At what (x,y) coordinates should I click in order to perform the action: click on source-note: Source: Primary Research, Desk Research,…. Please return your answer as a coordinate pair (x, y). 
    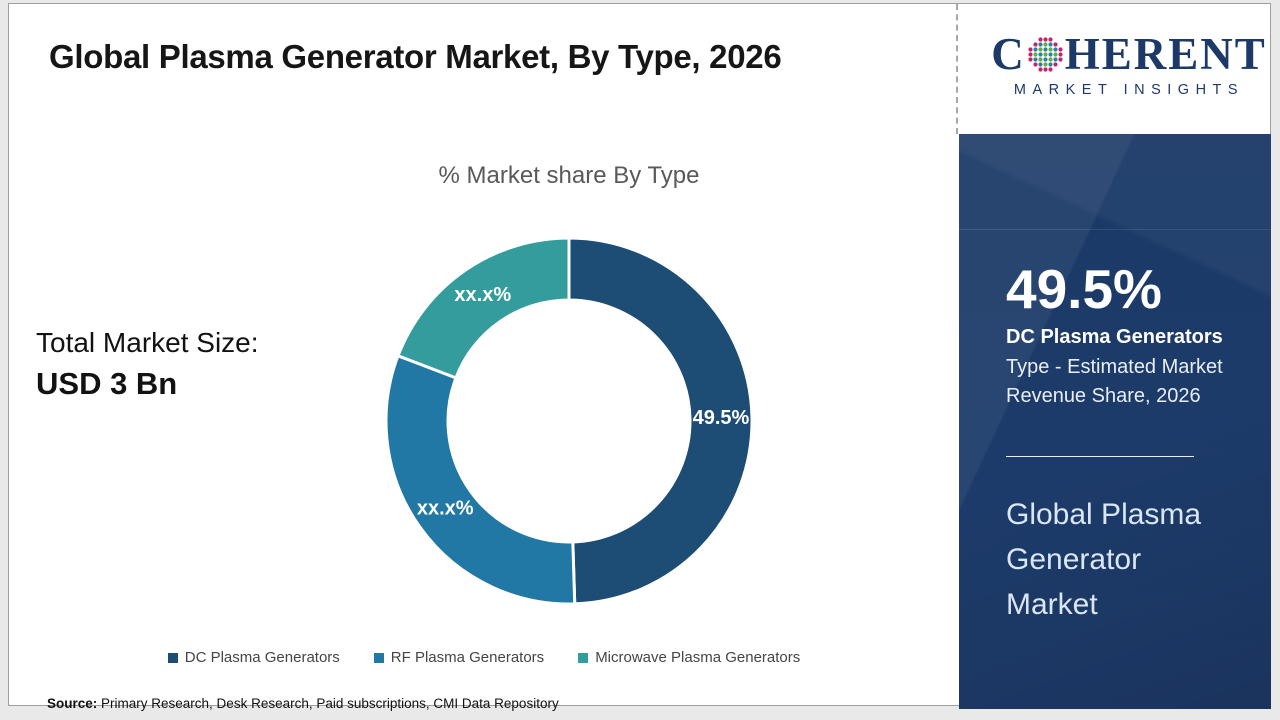
    Looking at the image, I should click on (303, 703).